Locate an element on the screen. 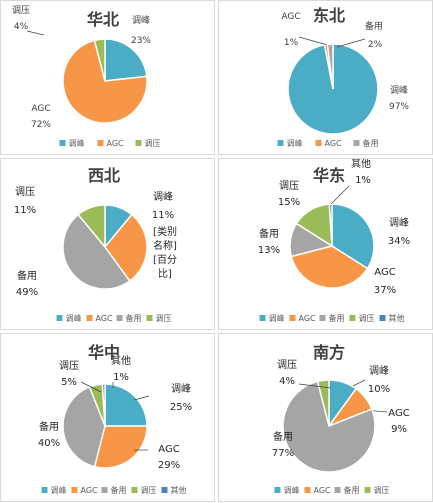  chart-title: 西北 is located at coordinates (104, 175).